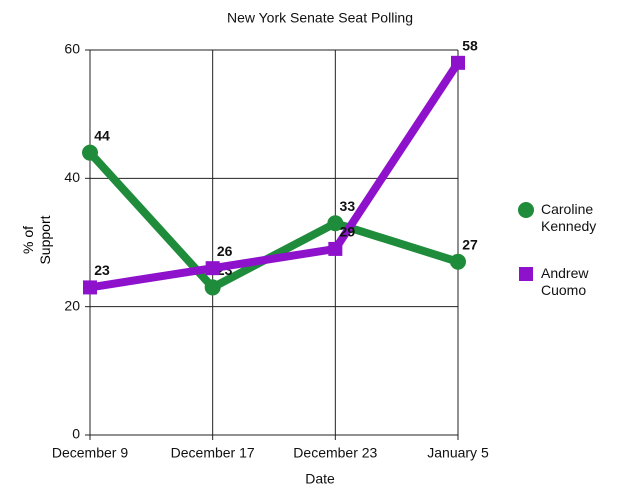  Describe the element at coordinates (569, 217) in the screenshot. I see `legend-label: Caroline Kennedy` at that location.